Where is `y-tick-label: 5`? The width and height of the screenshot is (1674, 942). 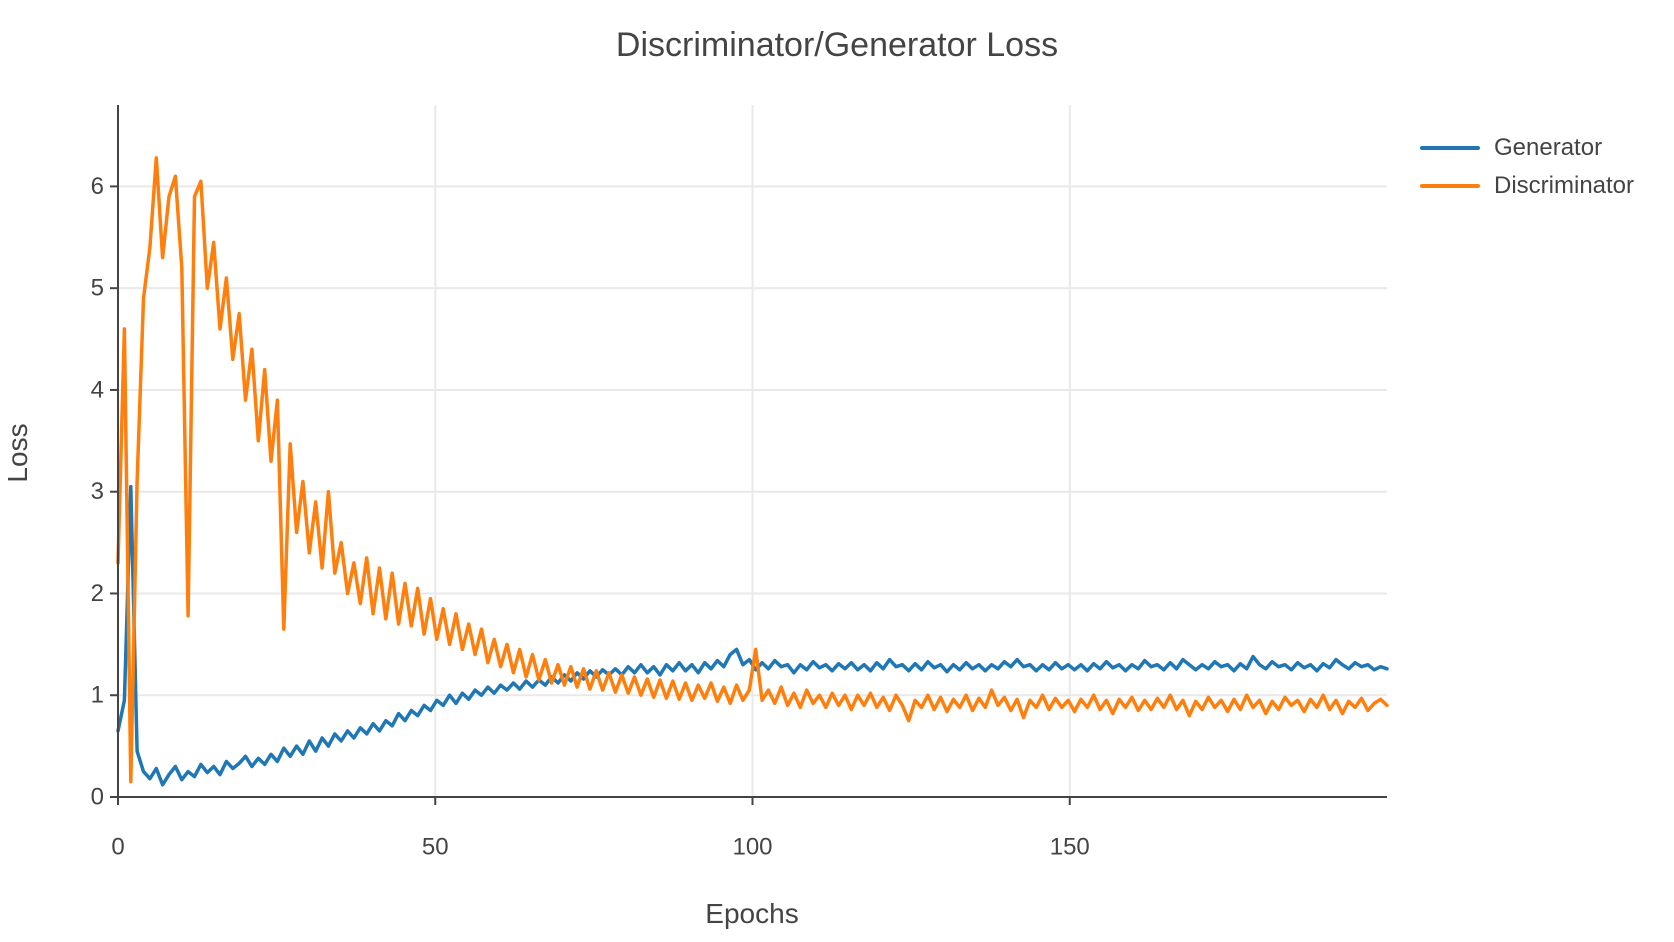
y-tick-label: 5 is located at coordinates (97, 288).